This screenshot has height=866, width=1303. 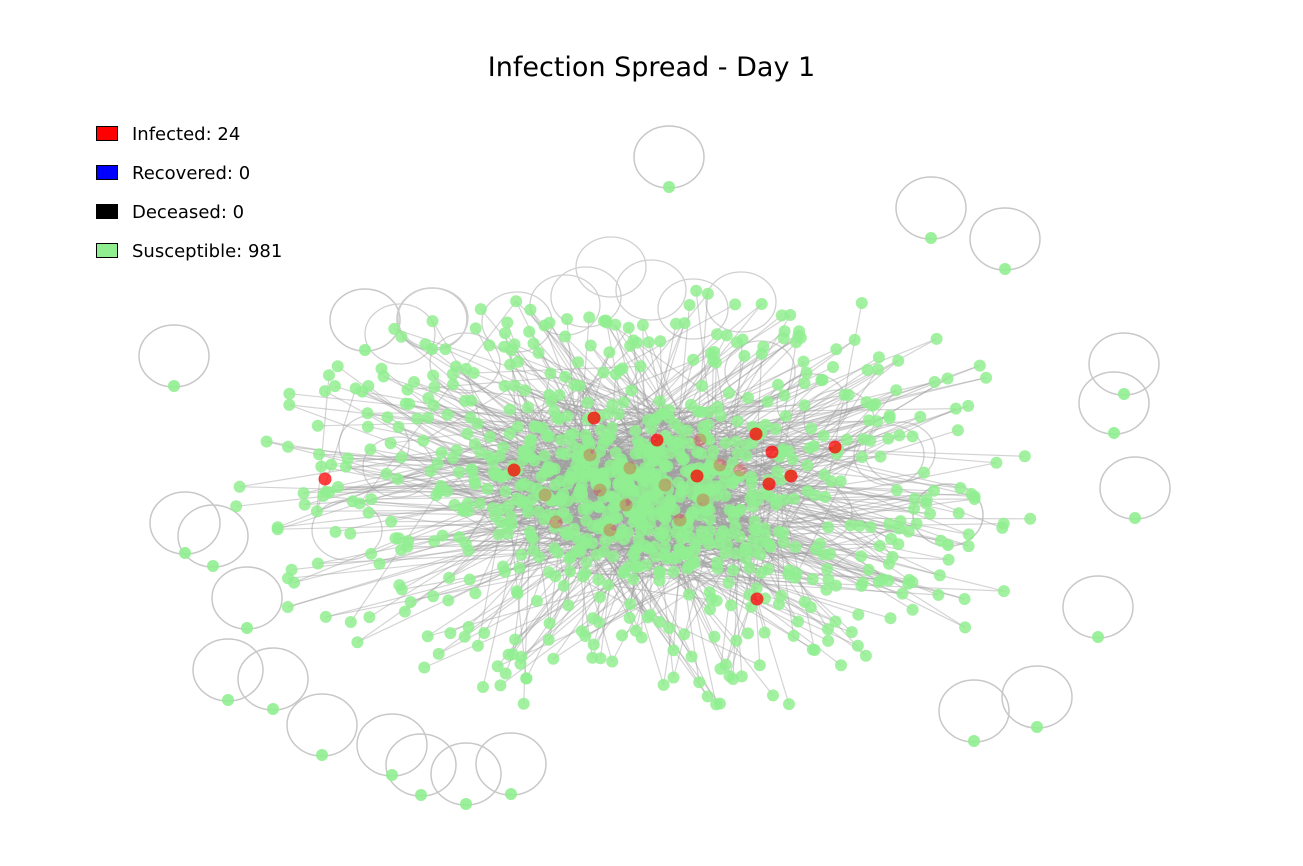 What do you see at coordinates (191, 173) in the screenshot?
I see `legend-label-recovered: Recovered: 0` at bounding box center [191, 173].